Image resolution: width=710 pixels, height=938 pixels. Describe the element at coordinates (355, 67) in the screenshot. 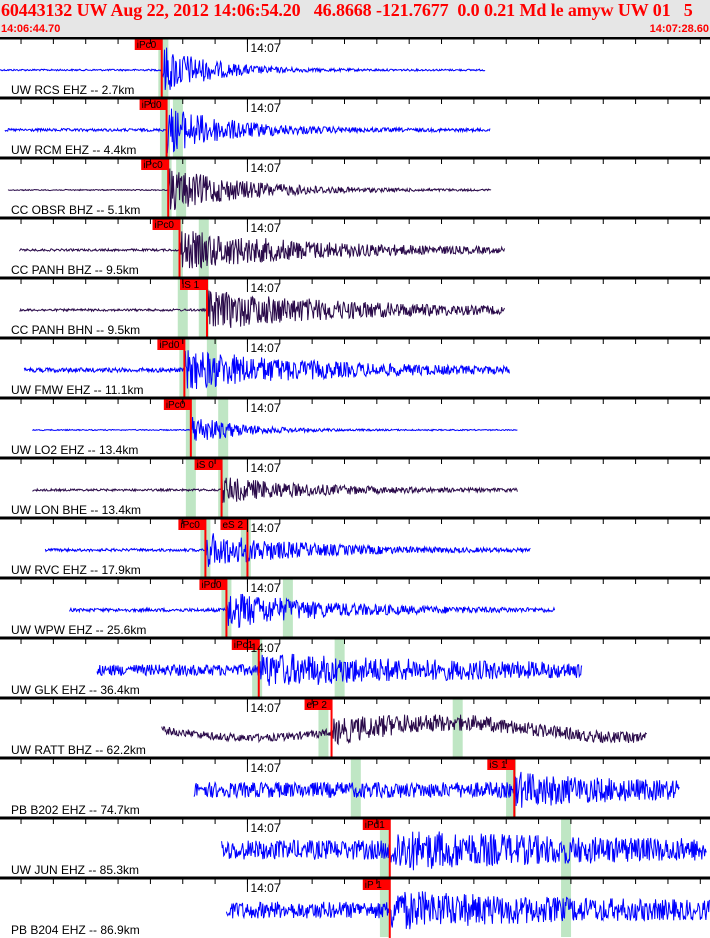

I see `trace-row: iPc0 14:07 UW RCS EHZ -- 2.7km` at that location.